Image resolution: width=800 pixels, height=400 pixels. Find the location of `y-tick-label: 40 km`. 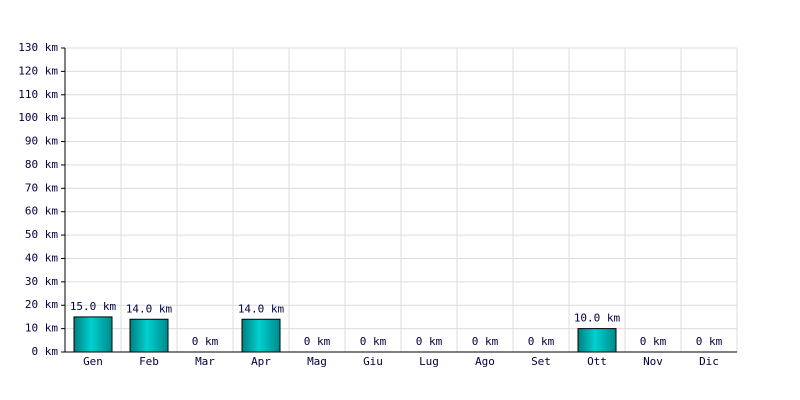

y-tick-label: 40 km is located at coordinates (41, 257).